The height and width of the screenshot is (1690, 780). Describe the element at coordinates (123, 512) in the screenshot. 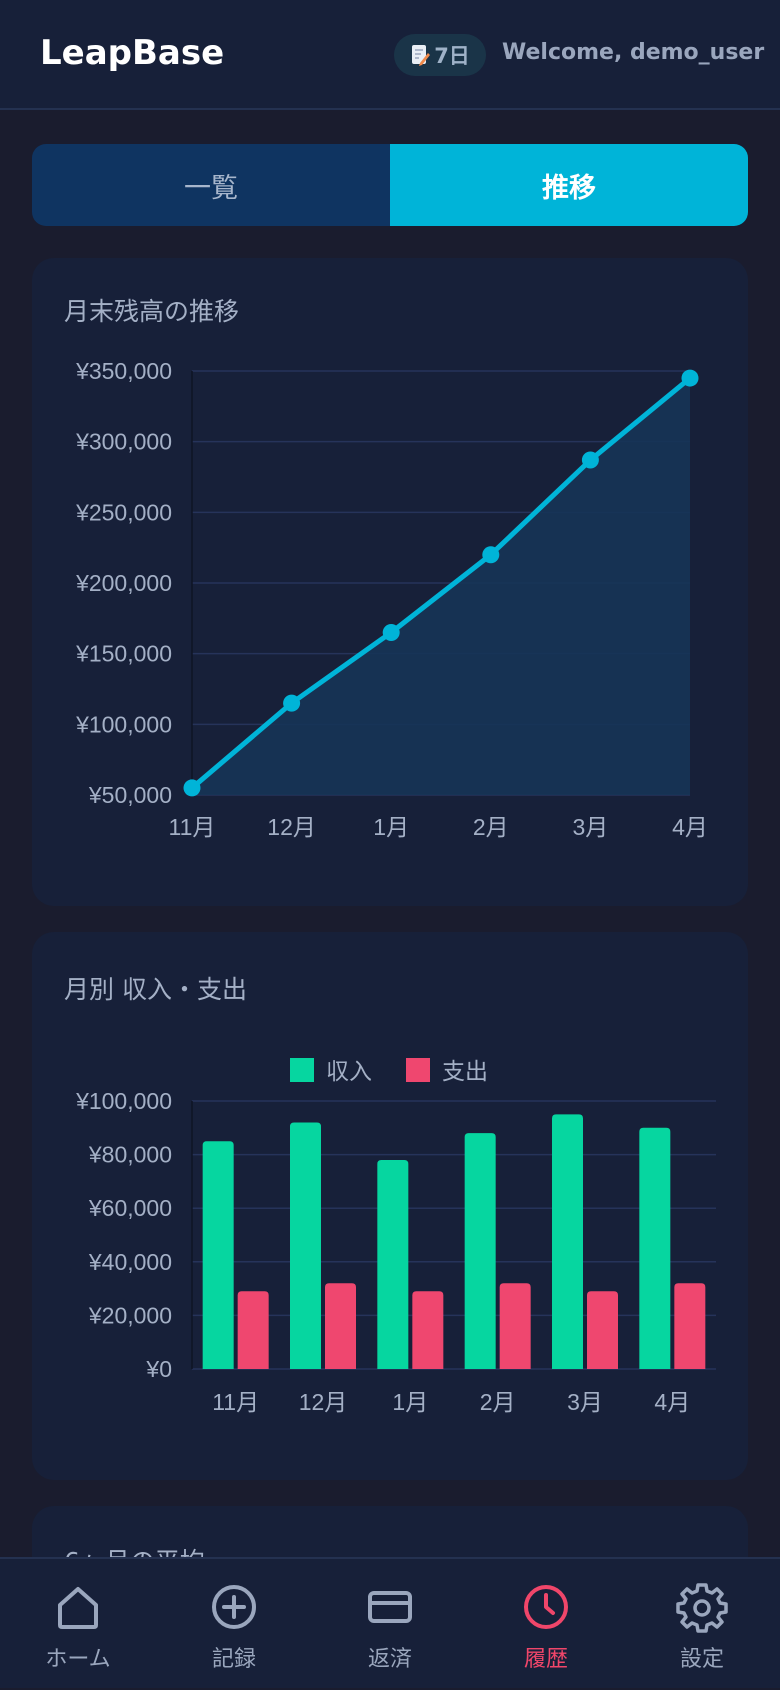

I see `y-tick-label: ¥250,000` at that location.